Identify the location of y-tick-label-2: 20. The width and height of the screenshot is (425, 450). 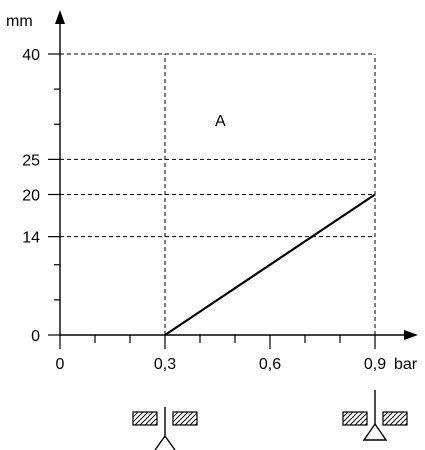
(31, 196).